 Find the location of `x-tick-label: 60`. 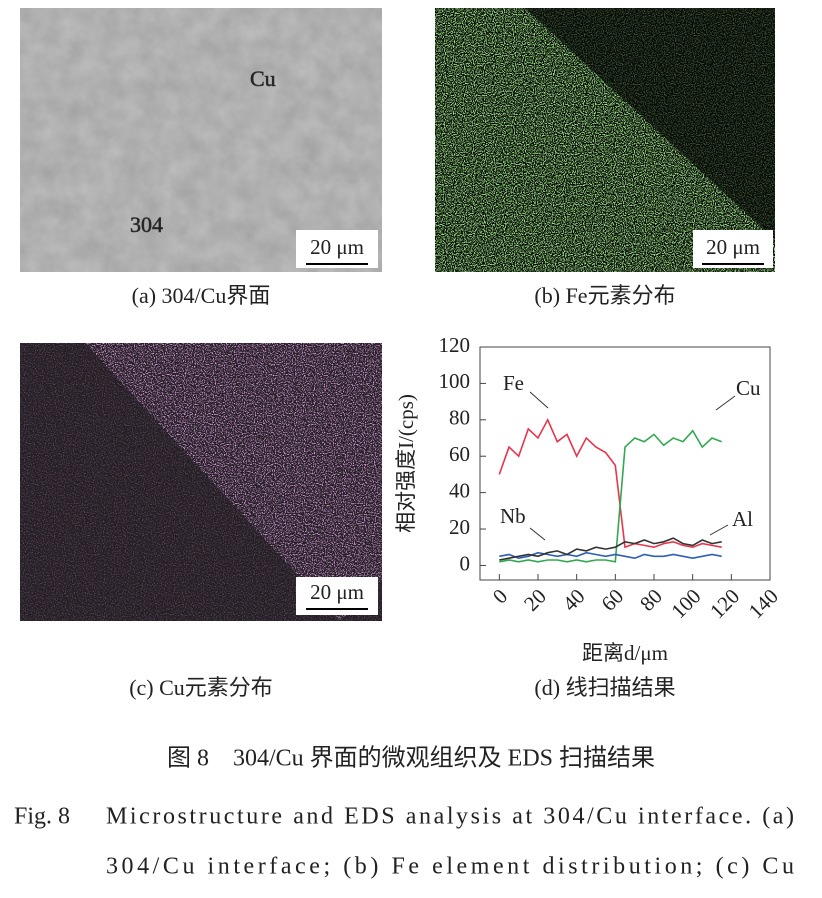

x-tick-label: 60 is located at coordinates (612, 600).